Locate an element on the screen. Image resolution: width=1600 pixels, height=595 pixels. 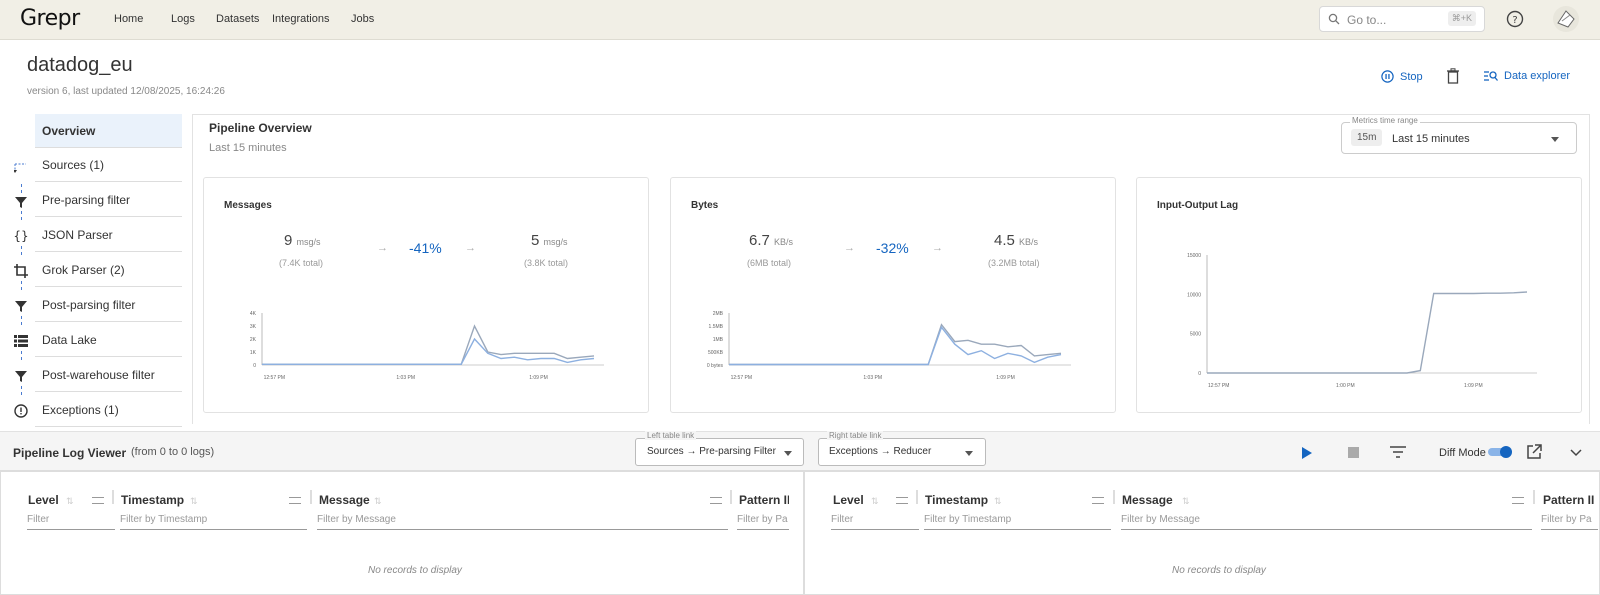
crop-icon is located at coordinates (21, 271).